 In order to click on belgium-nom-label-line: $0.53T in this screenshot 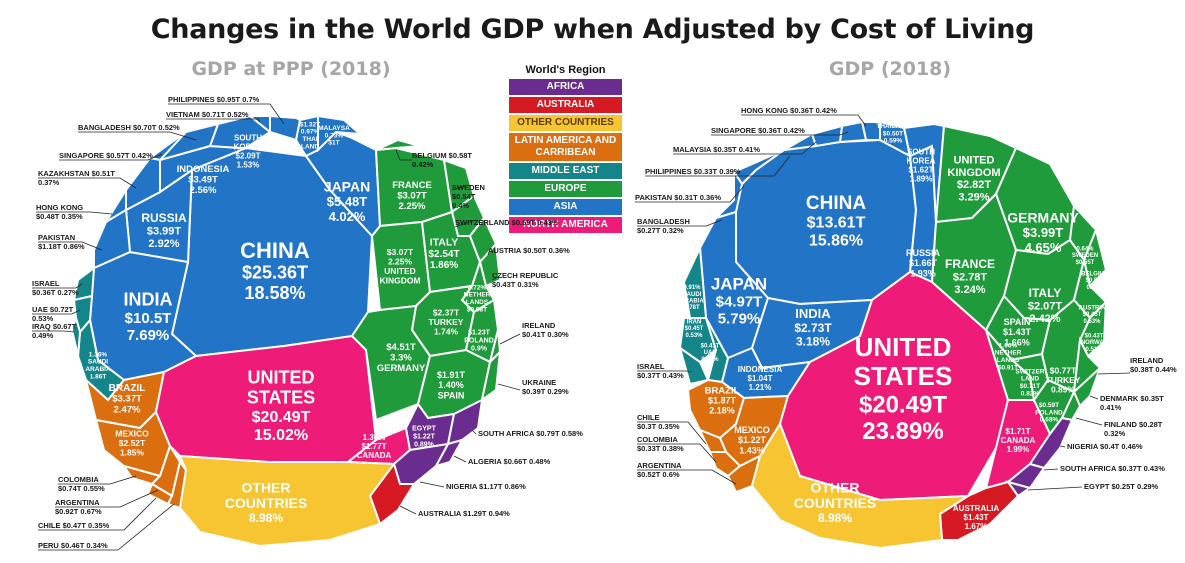, I will do `click(1095, 281)`.